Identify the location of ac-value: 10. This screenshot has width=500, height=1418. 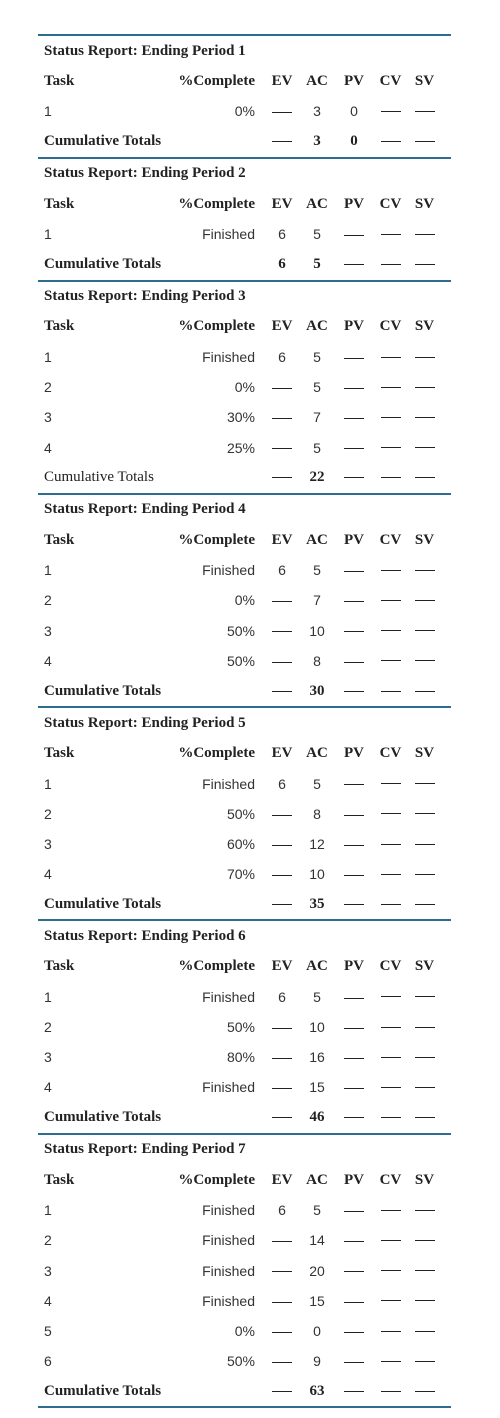
(317, 874).